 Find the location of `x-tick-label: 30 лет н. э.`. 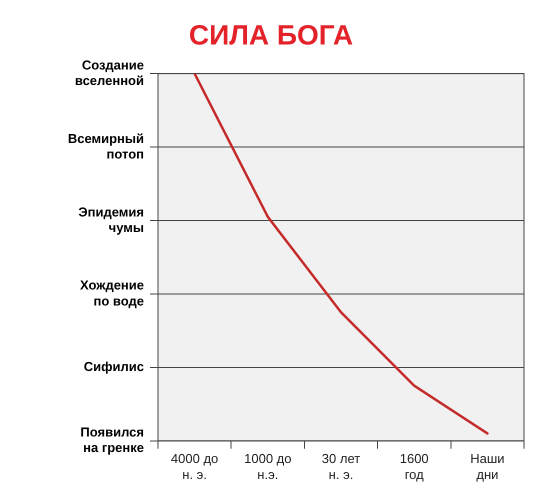

x-tick-label: 30 лет н. э. is located at coordinates (341, 466).